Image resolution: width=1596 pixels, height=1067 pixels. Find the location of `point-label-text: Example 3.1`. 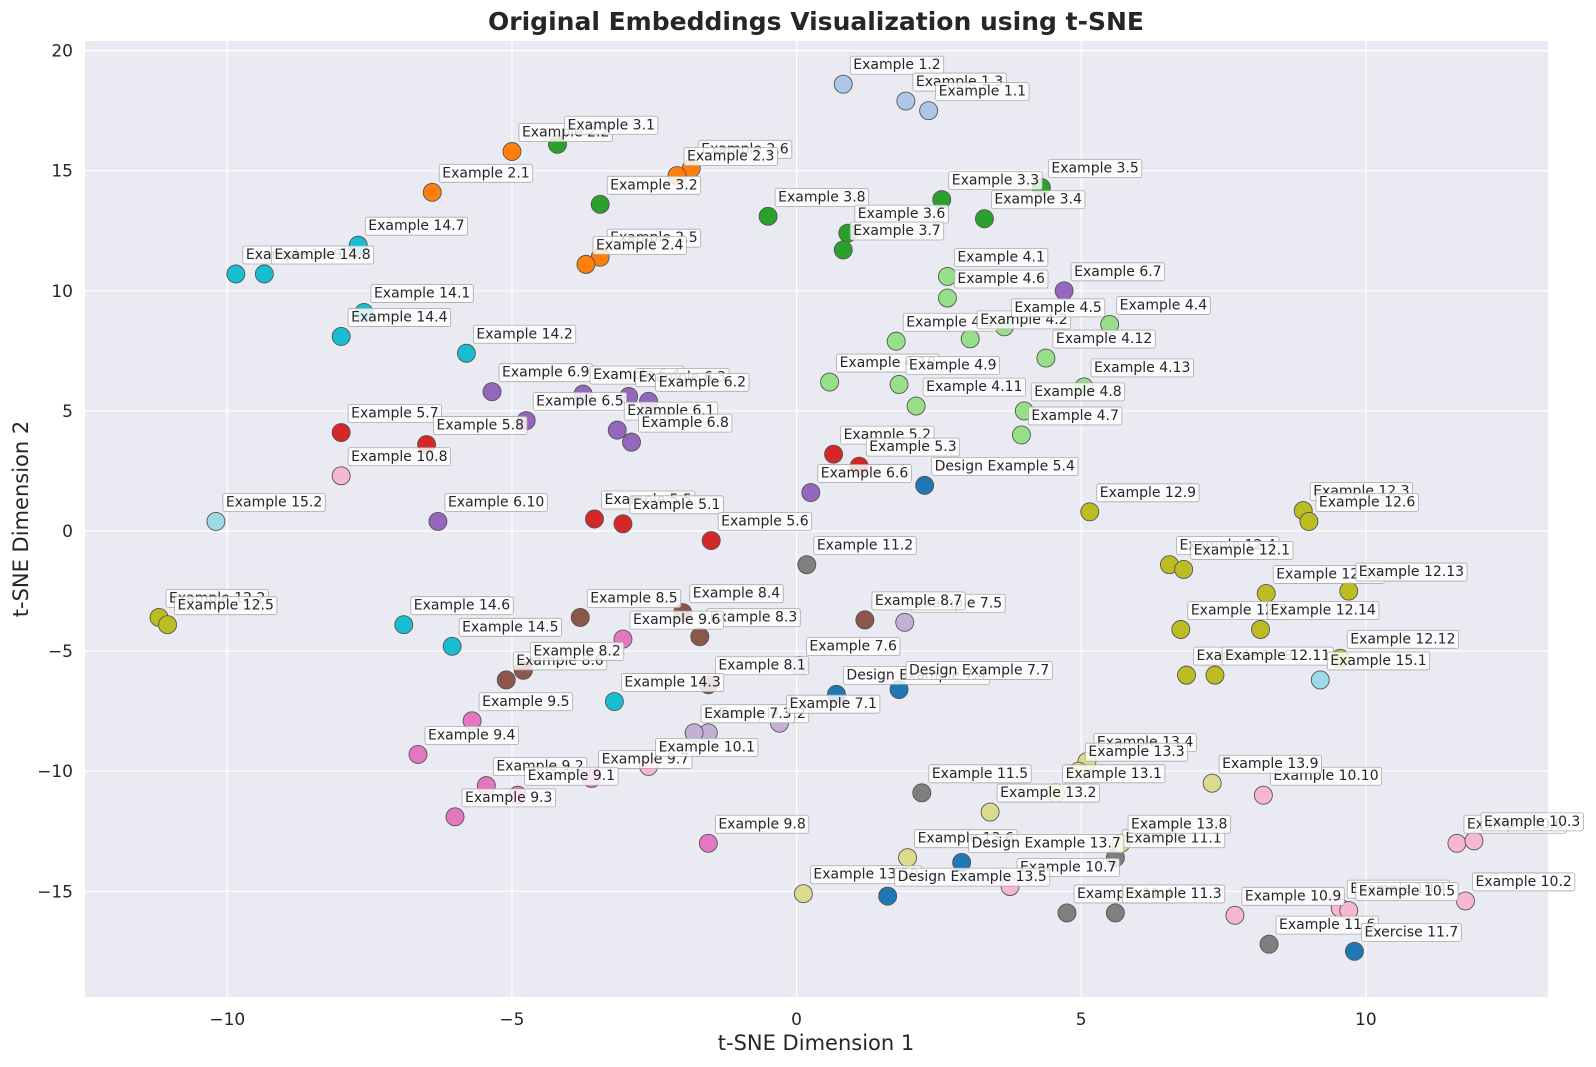

point-label-text: Example 3.1 is located at coordinates (610, 125).